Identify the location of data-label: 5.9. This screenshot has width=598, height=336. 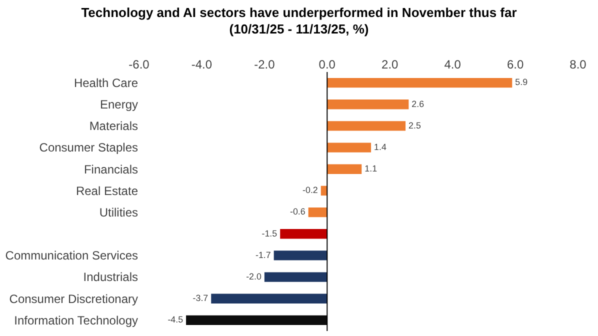
(521, 82).